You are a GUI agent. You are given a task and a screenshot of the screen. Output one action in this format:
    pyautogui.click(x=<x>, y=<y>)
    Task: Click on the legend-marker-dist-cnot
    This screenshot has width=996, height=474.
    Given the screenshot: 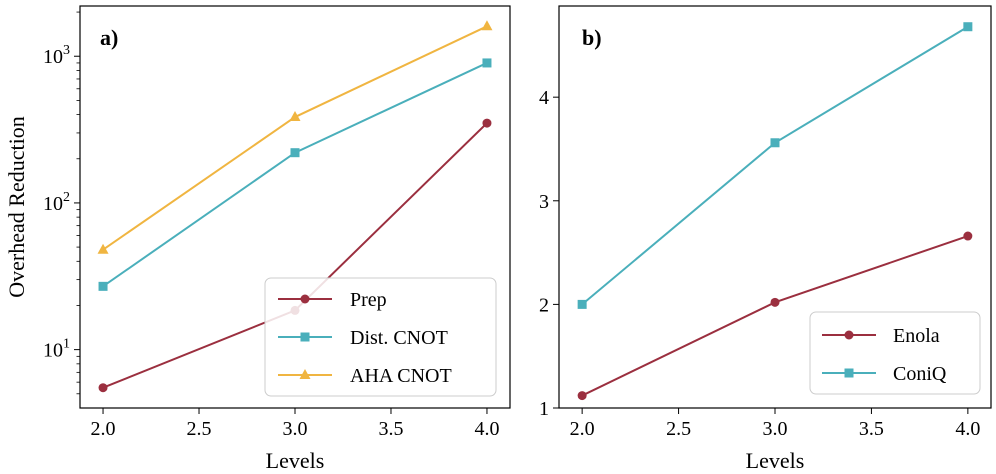 What is the action you would take?
    pyautogui.click(x=305, y=337)
    